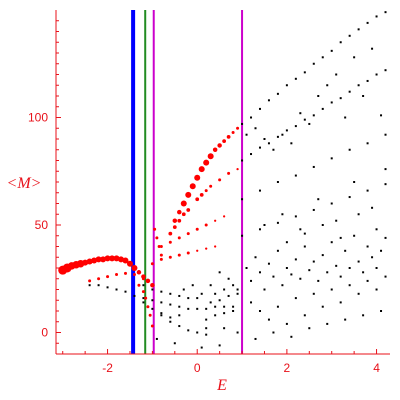 The image size is (400, 400). Describe the element at coordinates (107, 368) in the screenshot. I see `x-tick-label: -2` at that location.